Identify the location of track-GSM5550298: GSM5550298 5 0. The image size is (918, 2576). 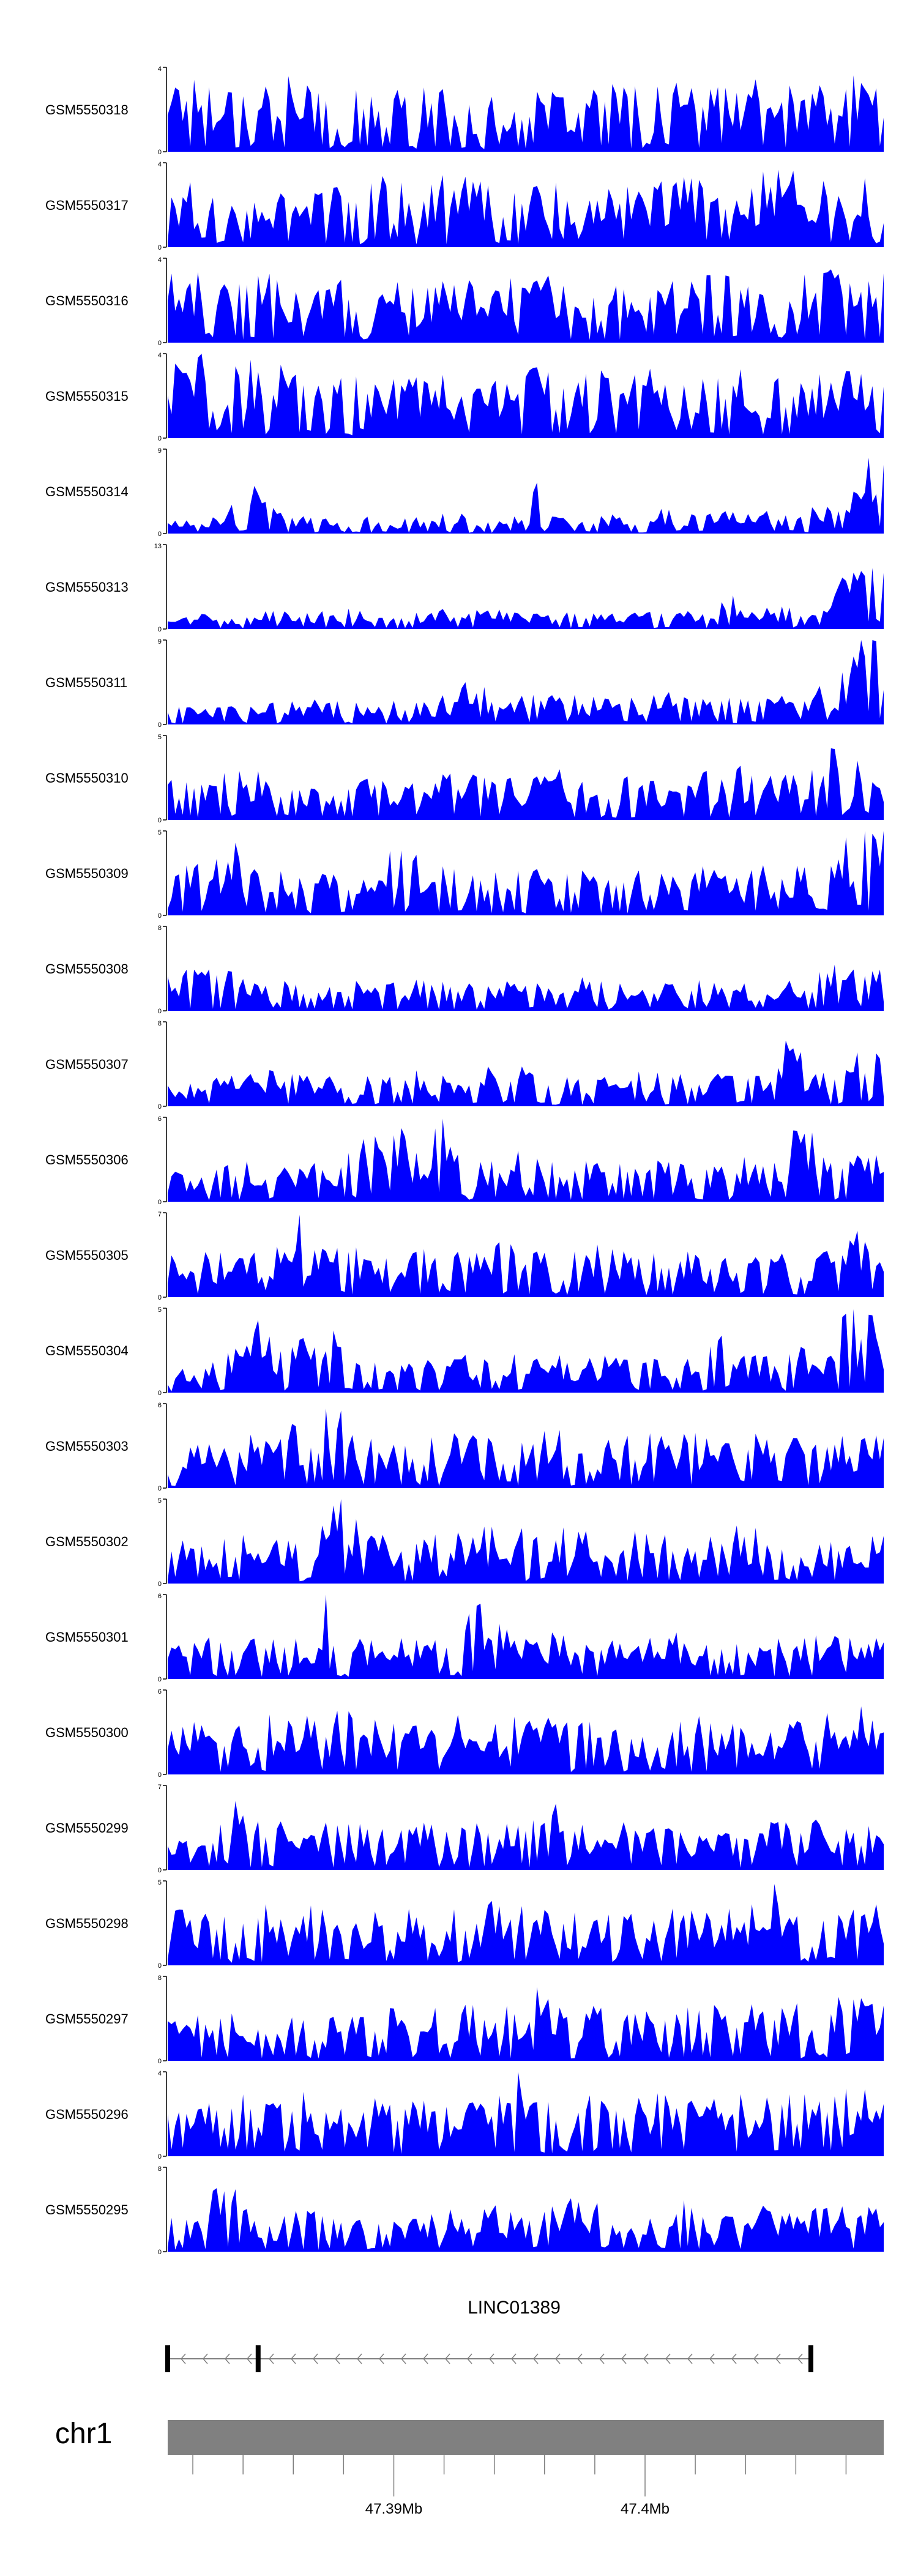
(464, 1924).